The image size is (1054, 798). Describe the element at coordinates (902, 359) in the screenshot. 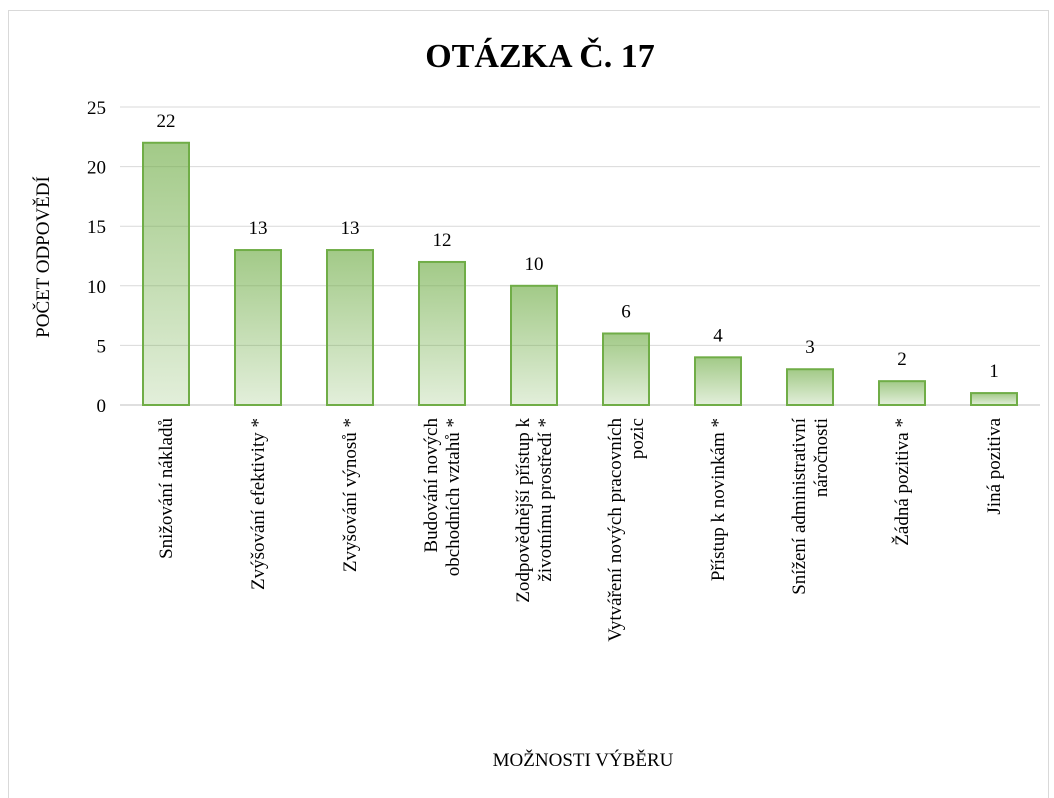

I see `data-label: 2` at that location.